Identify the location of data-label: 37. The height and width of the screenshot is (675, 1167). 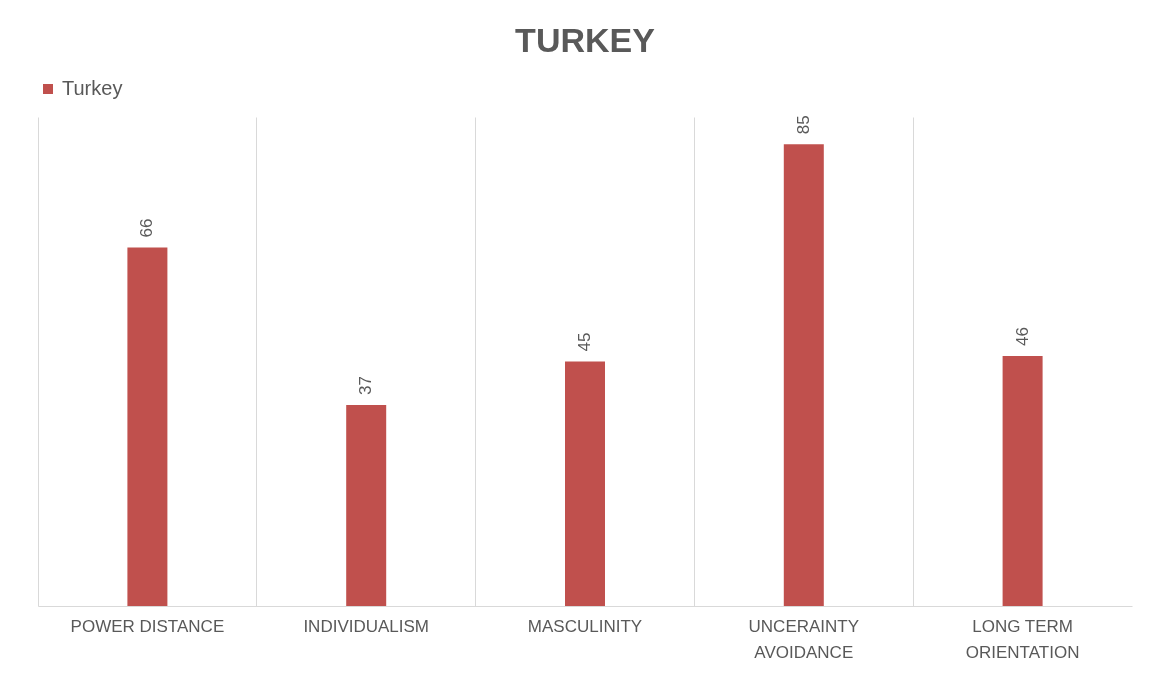
(366, 385).